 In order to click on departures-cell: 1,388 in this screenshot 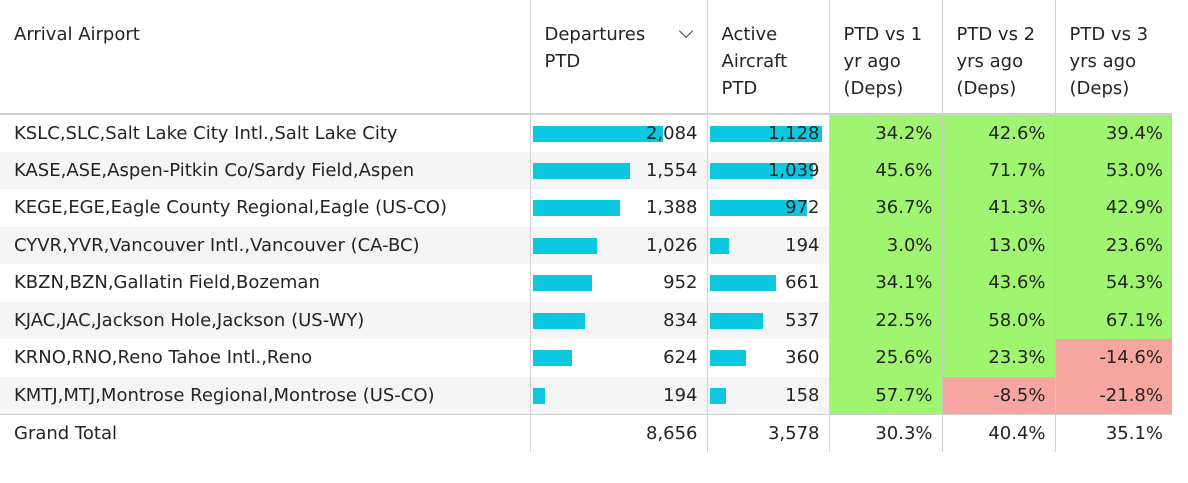, I will do `click(618, 208)`.